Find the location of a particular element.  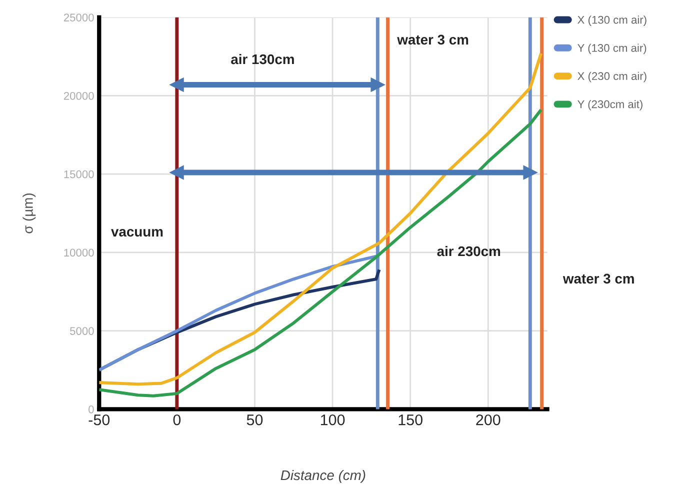

x-tick-label: -50 is located at coordinates (99, 420).